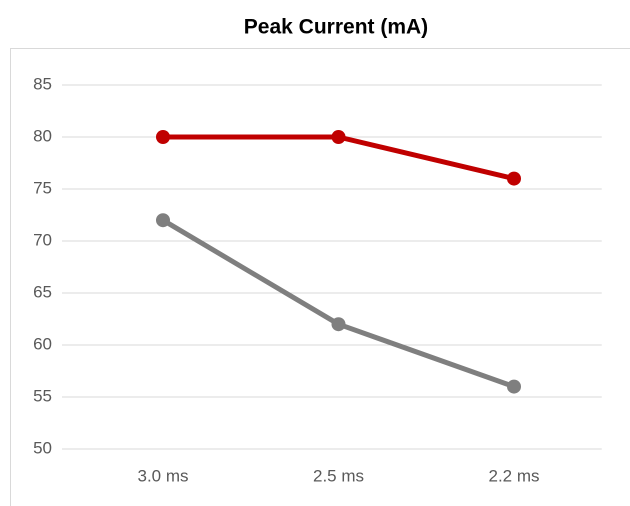 This screenshot has width=630, height=506. What do you see at coordinates (42, 135) in the screenshot?
I see `y-tick-label: 80` at bounding box center [42, 135].